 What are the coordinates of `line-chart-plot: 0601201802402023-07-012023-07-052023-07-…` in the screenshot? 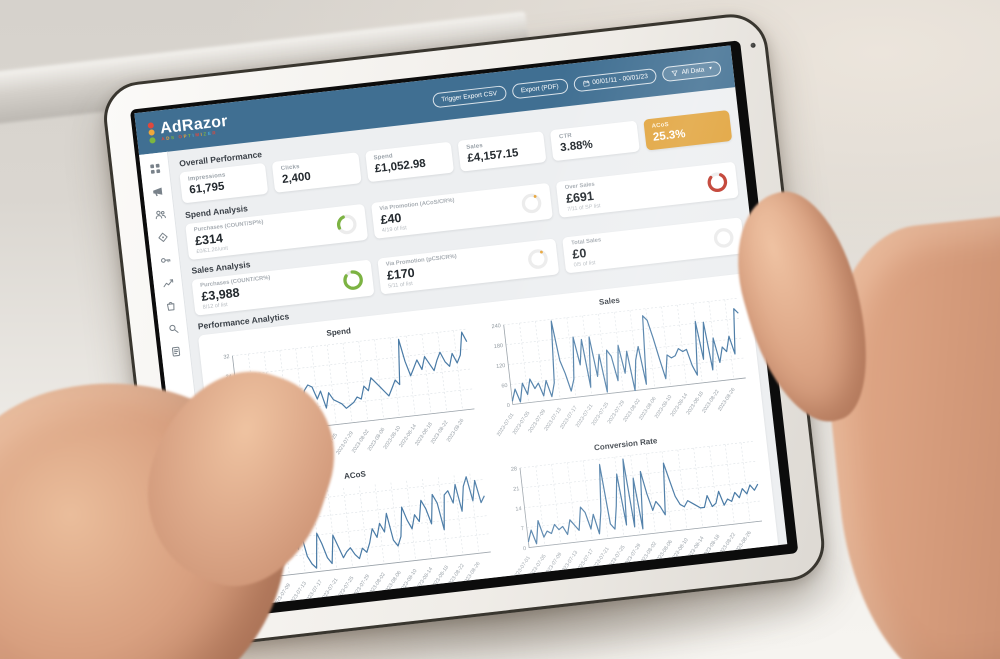 It's located at (618, 368).